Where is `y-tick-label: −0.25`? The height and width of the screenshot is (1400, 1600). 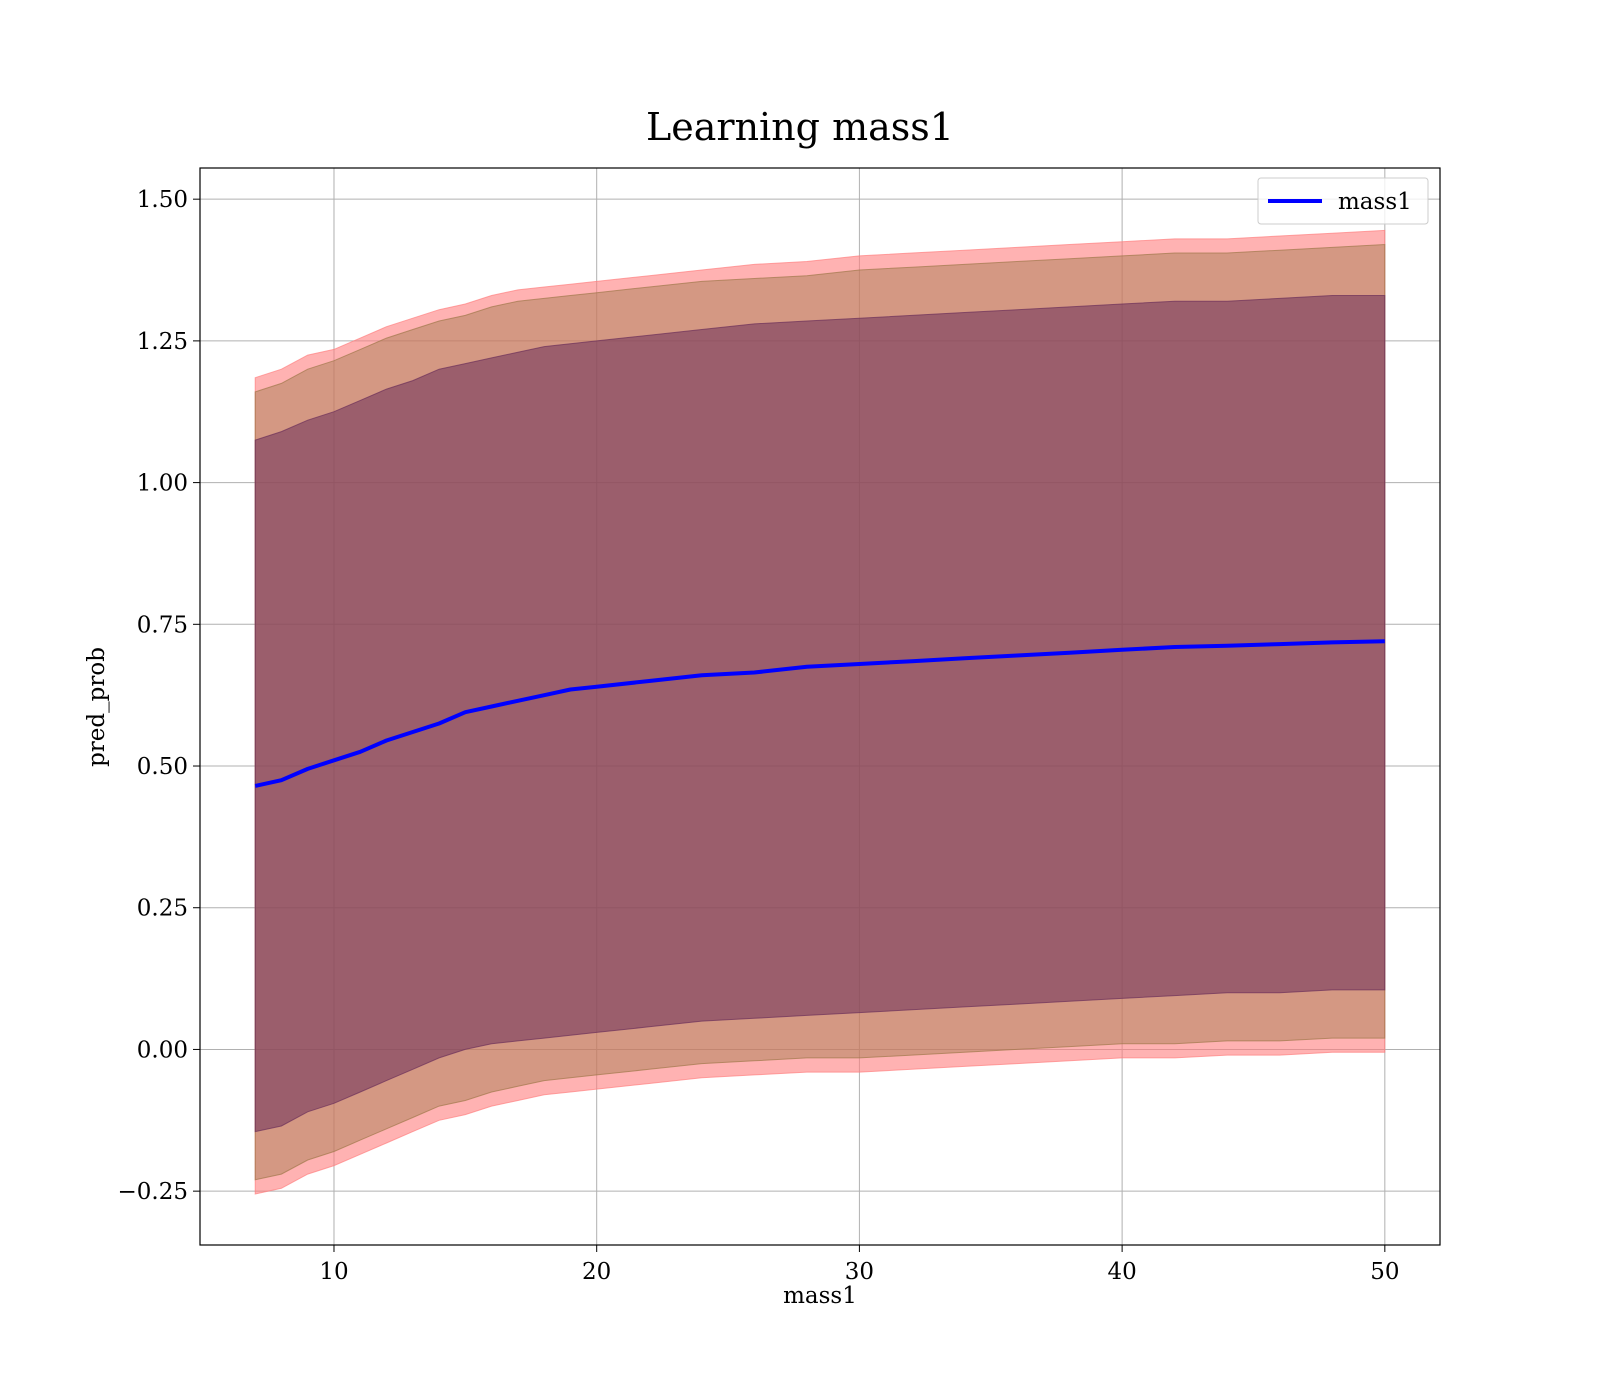
y-tick-label: −0.25 is located at coordinates (153, 1192).